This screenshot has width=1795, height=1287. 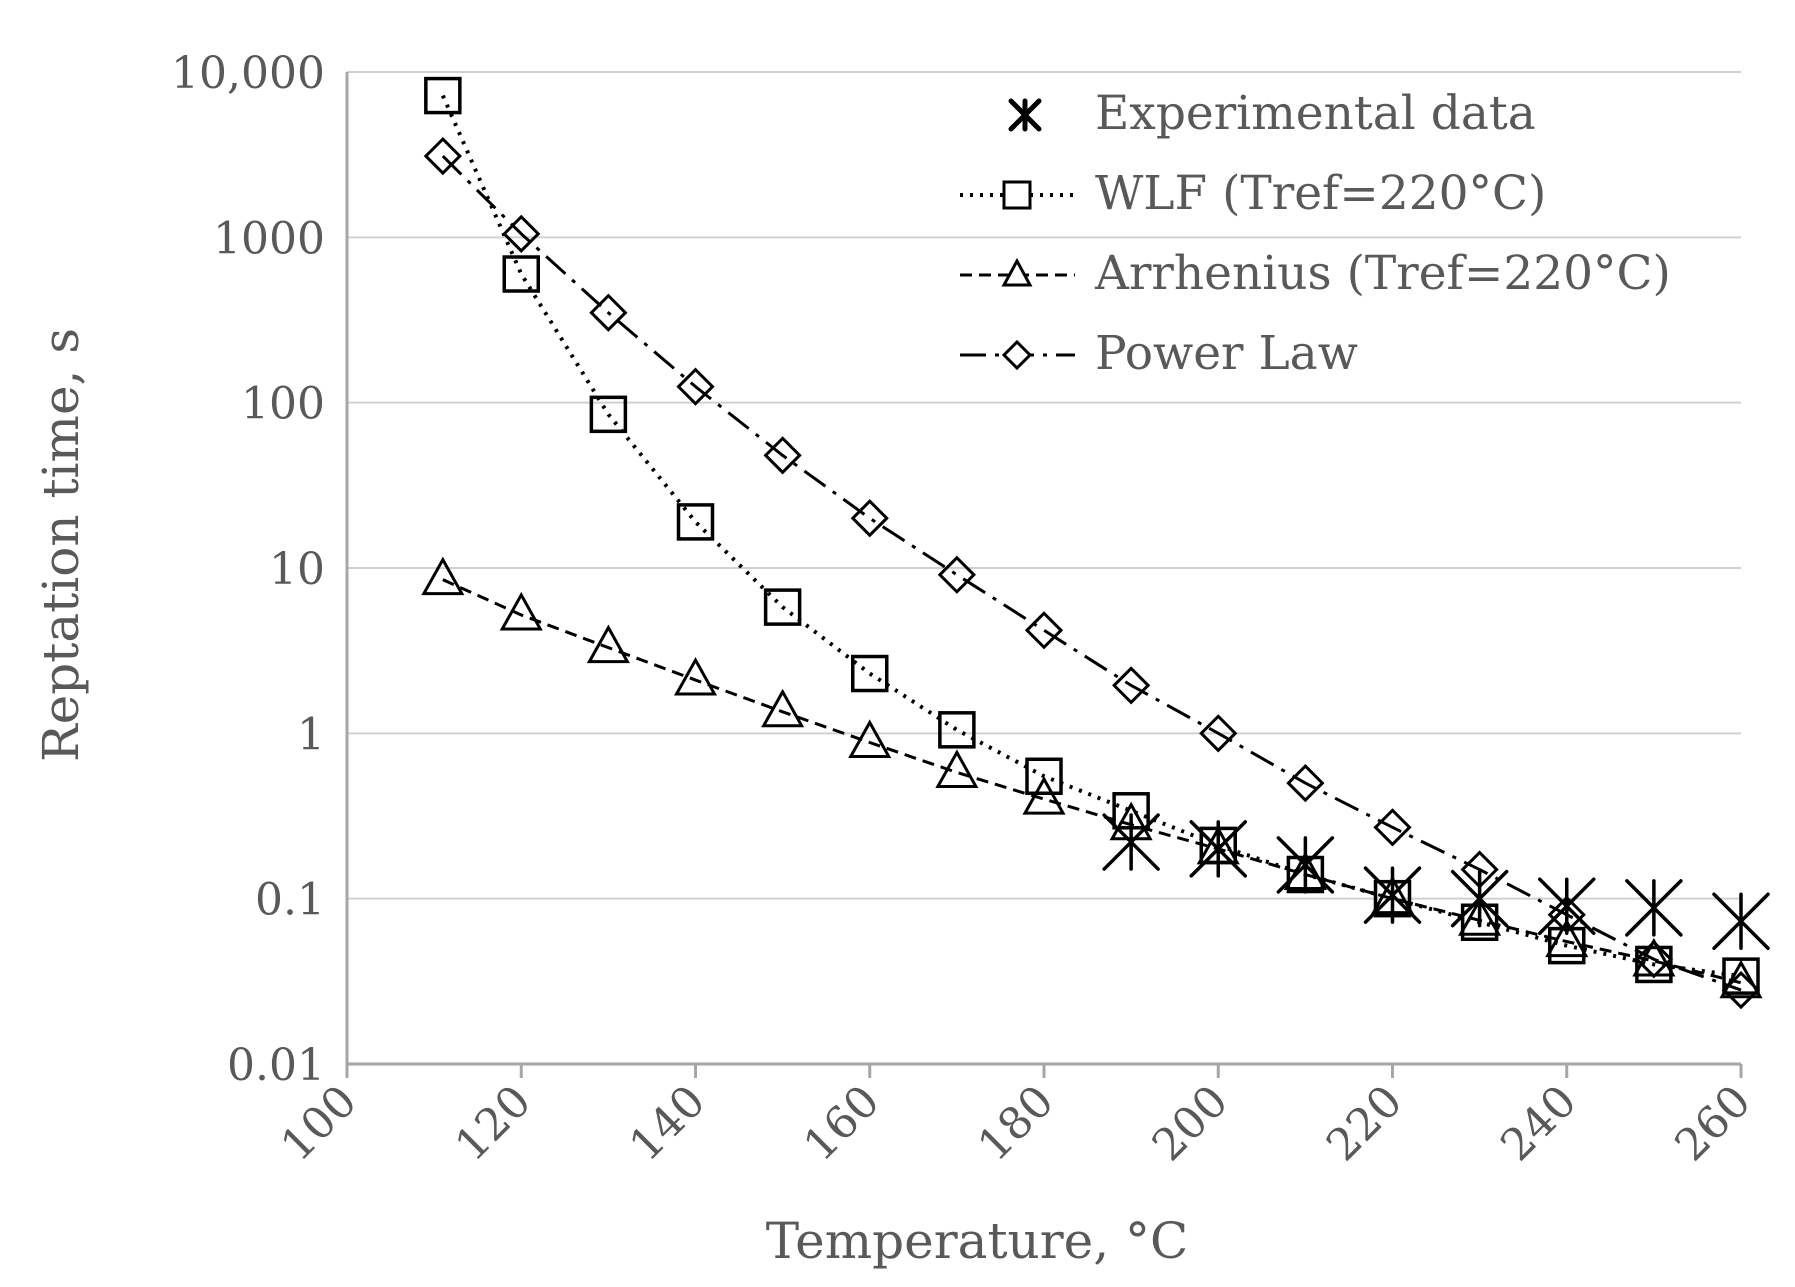 What do you see at coordinates (248, 73) in the screenshot?
I see `y-tick-label: 10,000` at bounding box center [248, 73].